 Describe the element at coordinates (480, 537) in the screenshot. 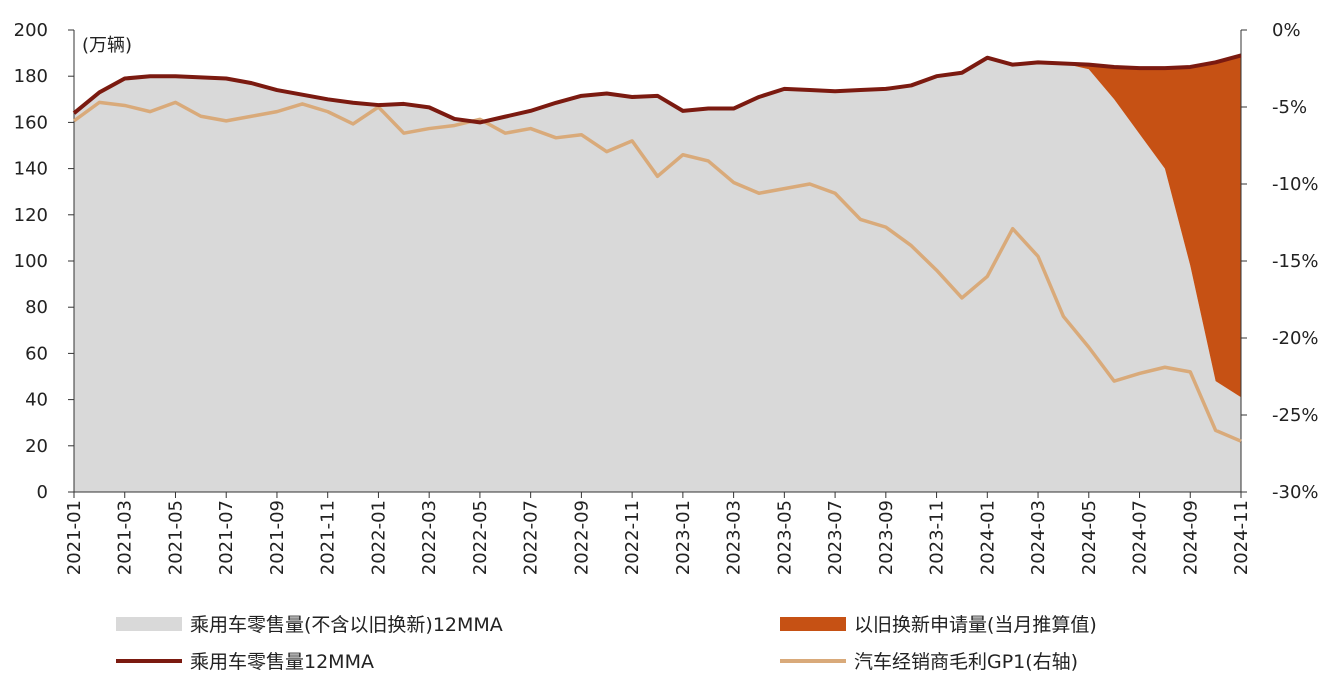

I see `x-tick-label: 2022-05` at that location.